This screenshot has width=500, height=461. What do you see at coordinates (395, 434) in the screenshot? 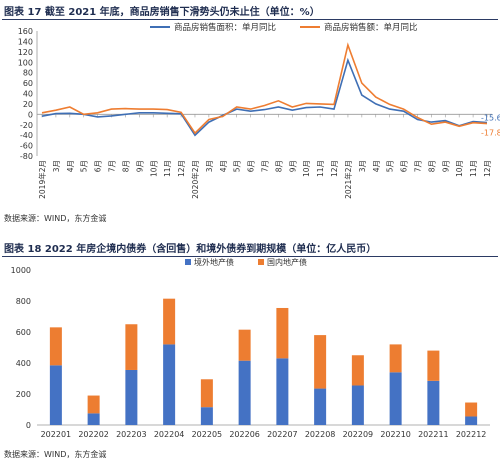
I see `x-tick-label: 202210` at bounding box center [395, 434].